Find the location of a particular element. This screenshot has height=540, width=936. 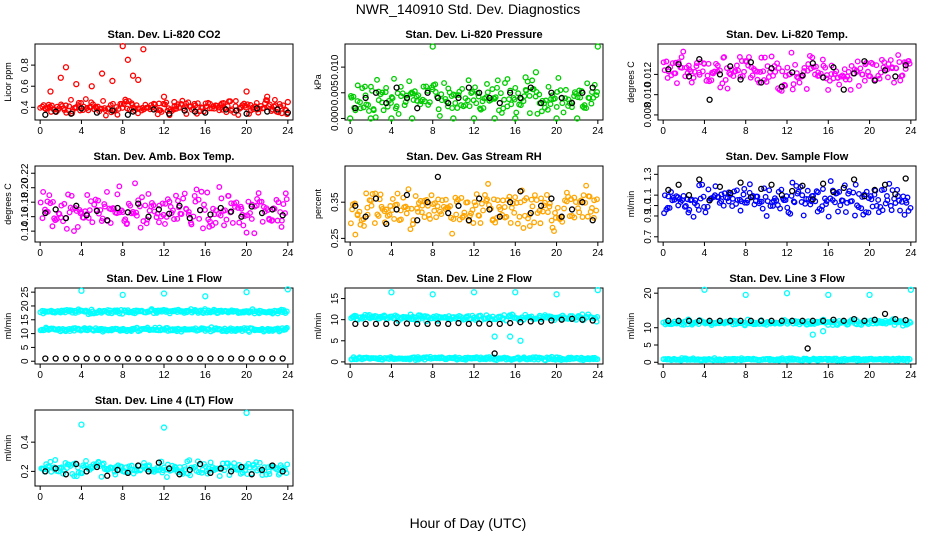

x-tick-label: 0 is located at coordinates (40, 375).